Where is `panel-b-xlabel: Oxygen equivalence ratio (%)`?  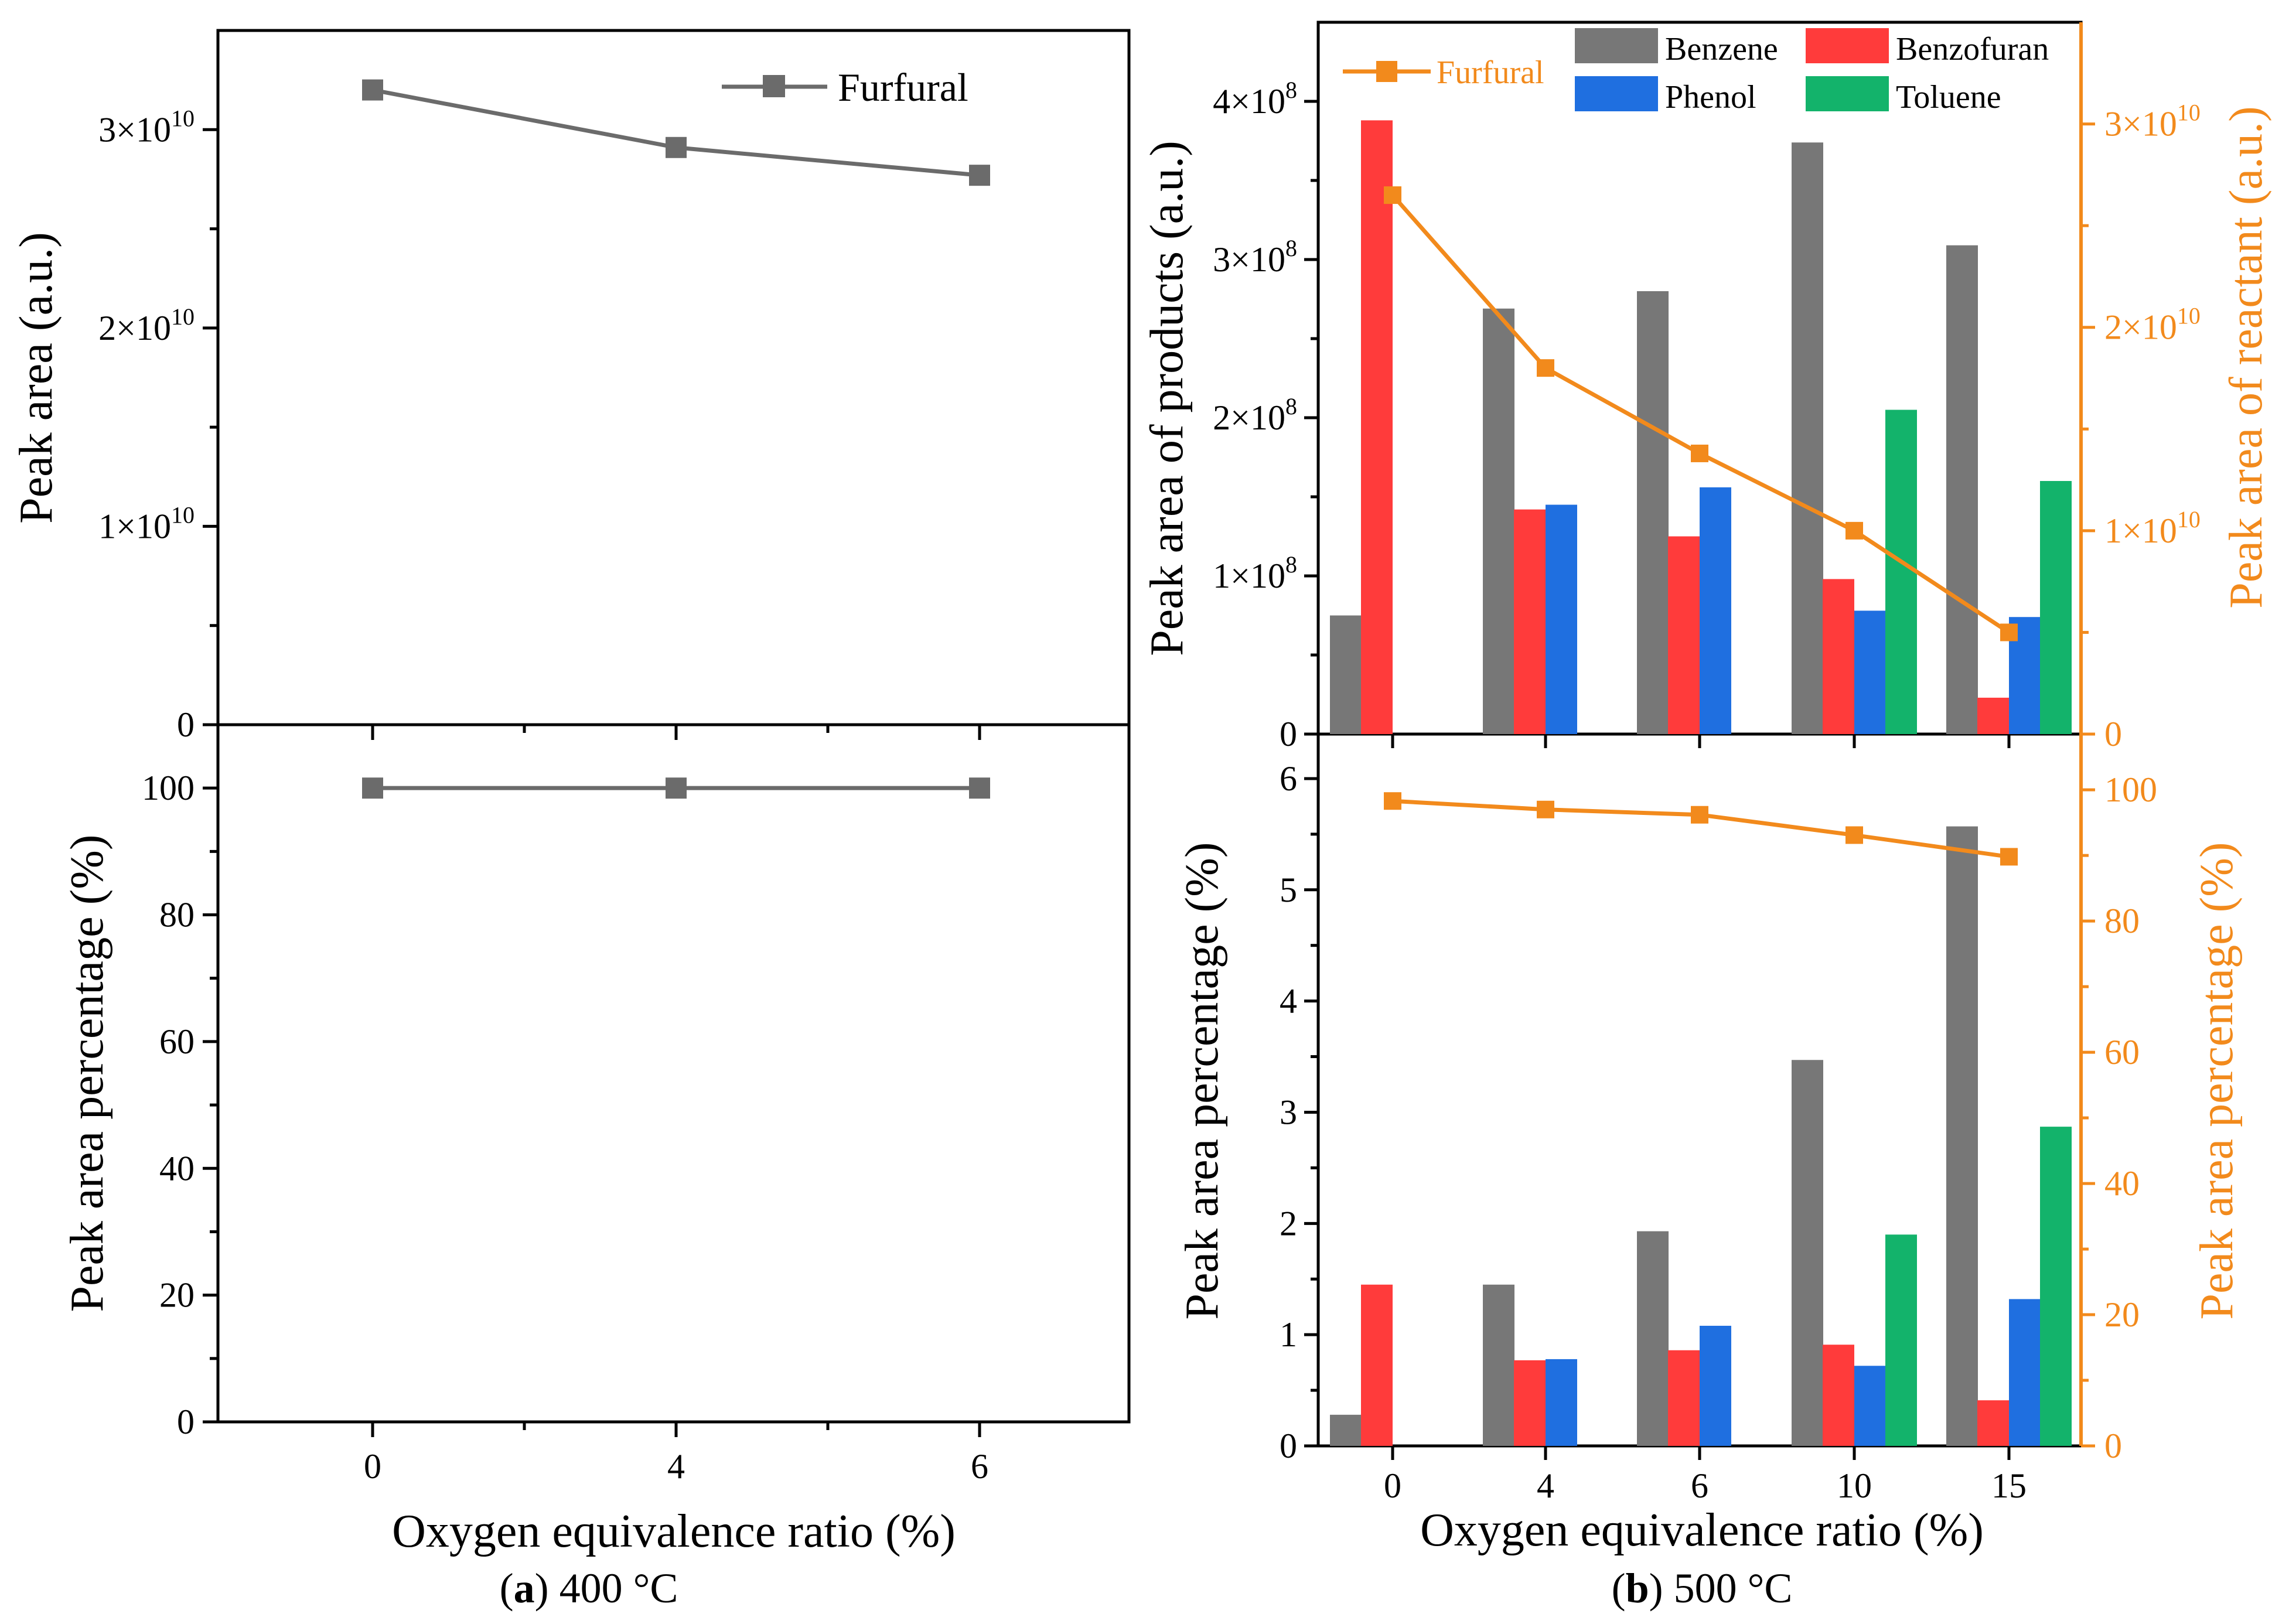 panel-b-xlabel: Oxygen equivalence ratio (%) is located at coordinates (1702, 1530).